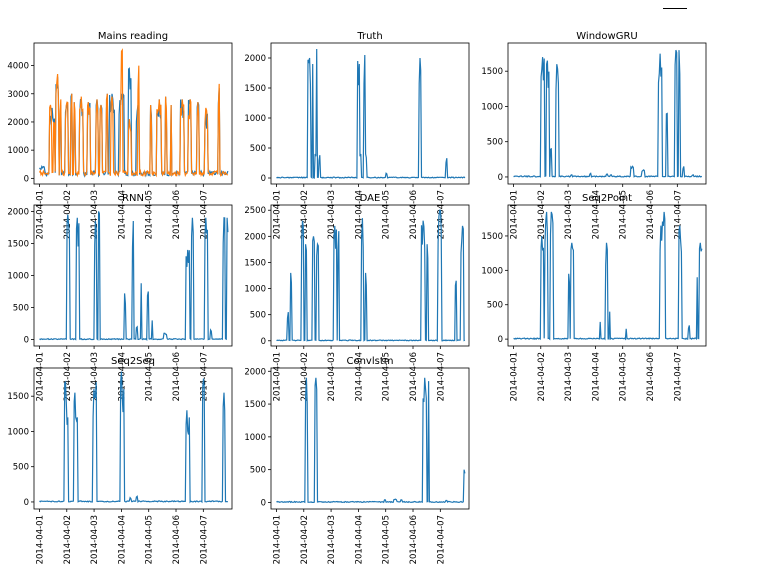  I want to click on y-tick-label: 2500, so click(255, 211).